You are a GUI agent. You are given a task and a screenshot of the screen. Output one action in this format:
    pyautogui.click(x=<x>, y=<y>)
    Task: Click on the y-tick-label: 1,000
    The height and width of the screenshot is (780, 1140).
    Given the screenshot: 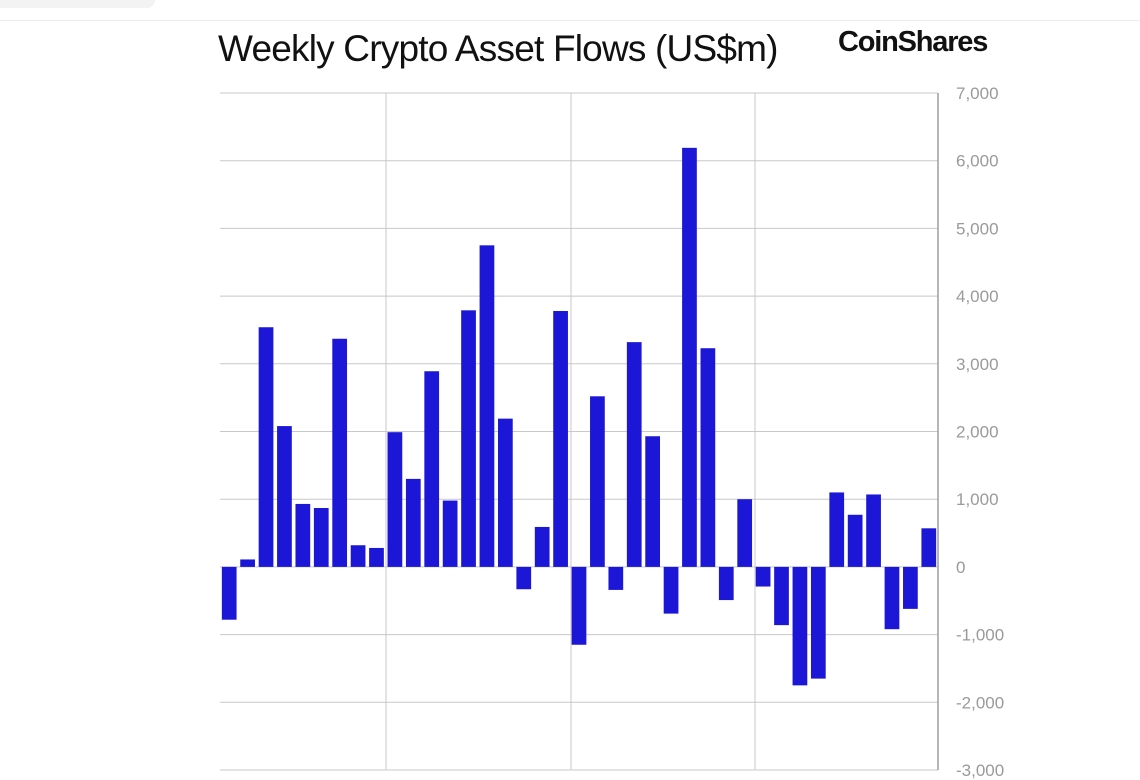 What is the action you would take?
    pyautogui.click(x=977, y=499)
    